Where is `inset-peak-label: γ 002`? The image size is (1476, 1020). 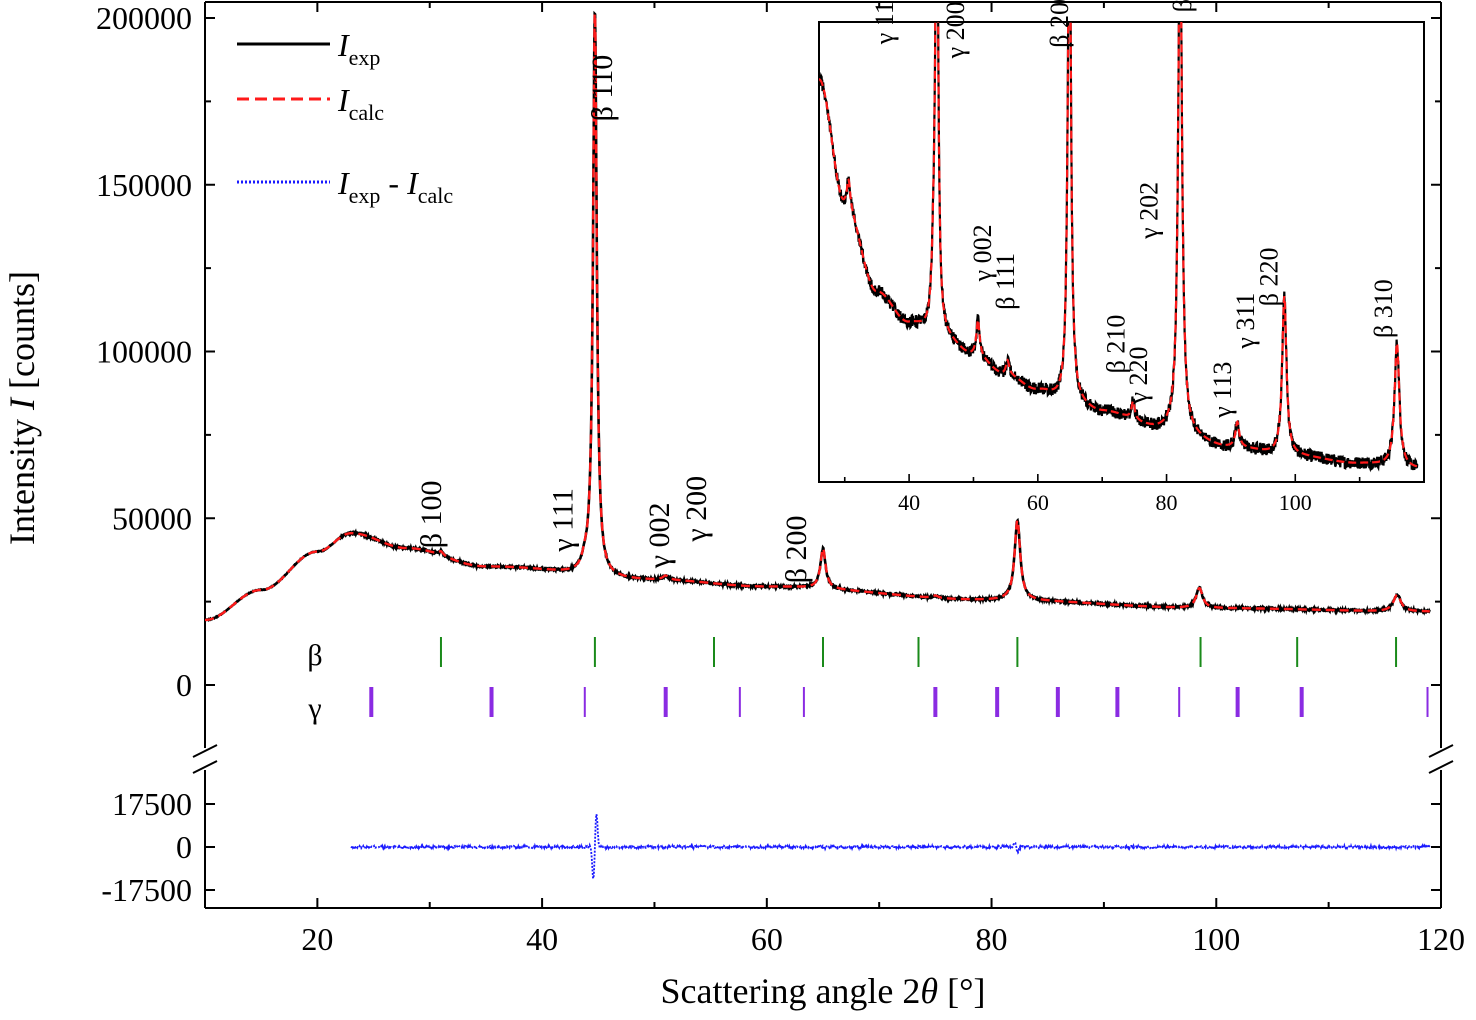 inset-peak-label: γ 002 is located at coordinates (982, 253).